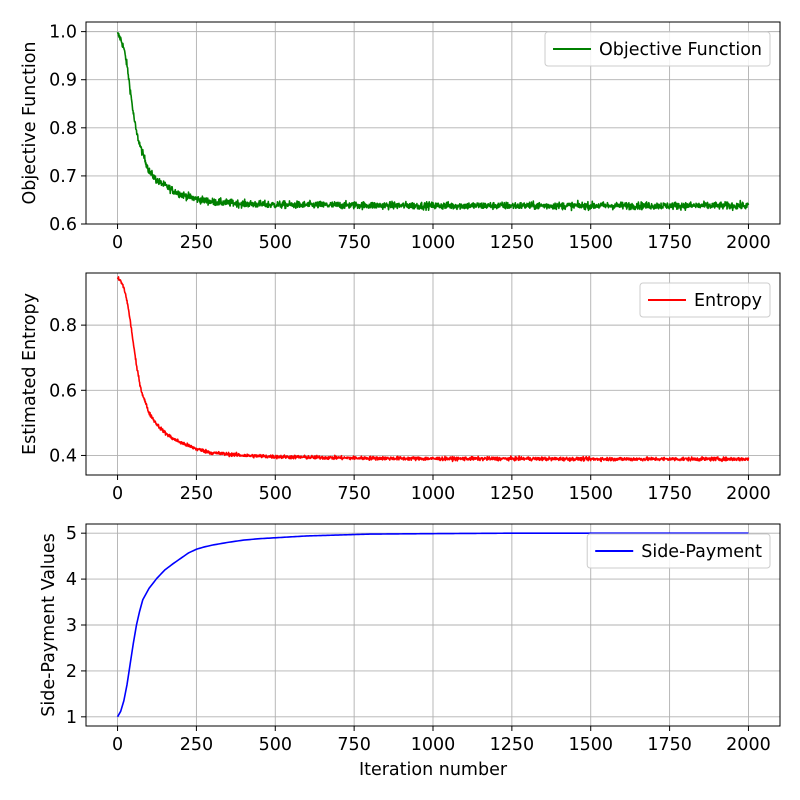 This screenshot has height=800, width=800. I want to click on y-tick-label: 0.7, so click(63, 177).